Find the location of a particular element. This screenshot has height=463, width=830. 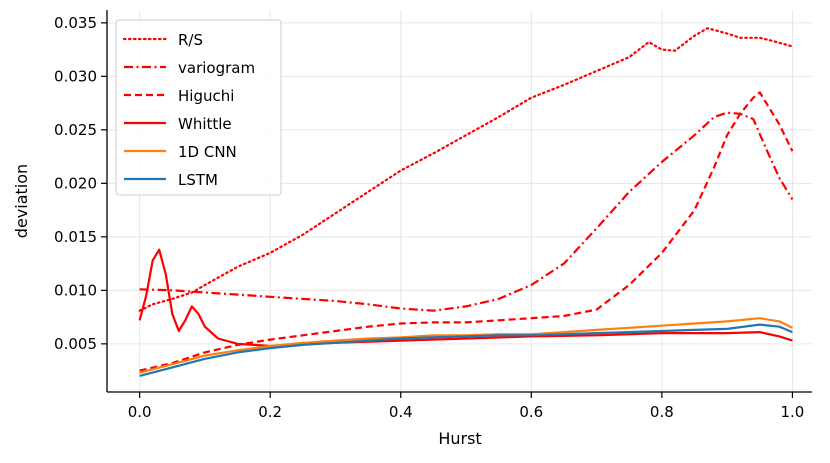

legend-label: variogram is located at coordinates (216, 68).